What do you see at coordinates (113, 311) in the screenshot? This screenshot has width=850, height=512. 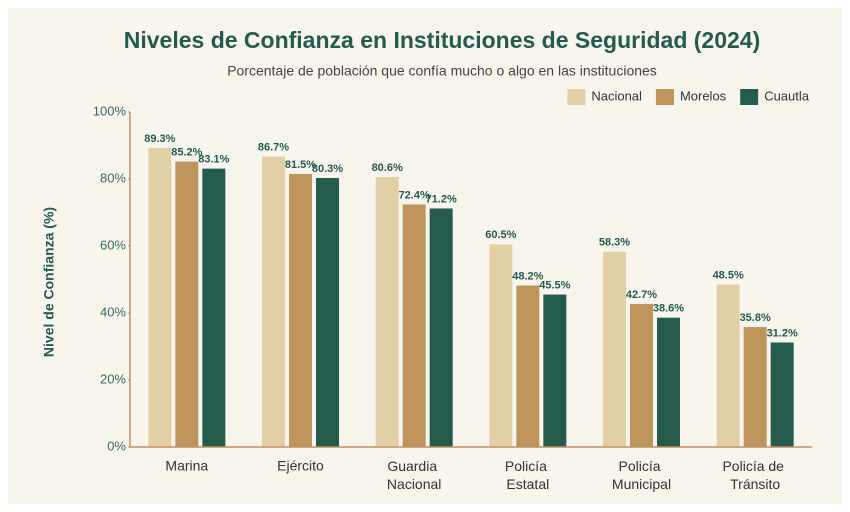 I see `y-tick-label: 40%` at bounding box center [113, 311].